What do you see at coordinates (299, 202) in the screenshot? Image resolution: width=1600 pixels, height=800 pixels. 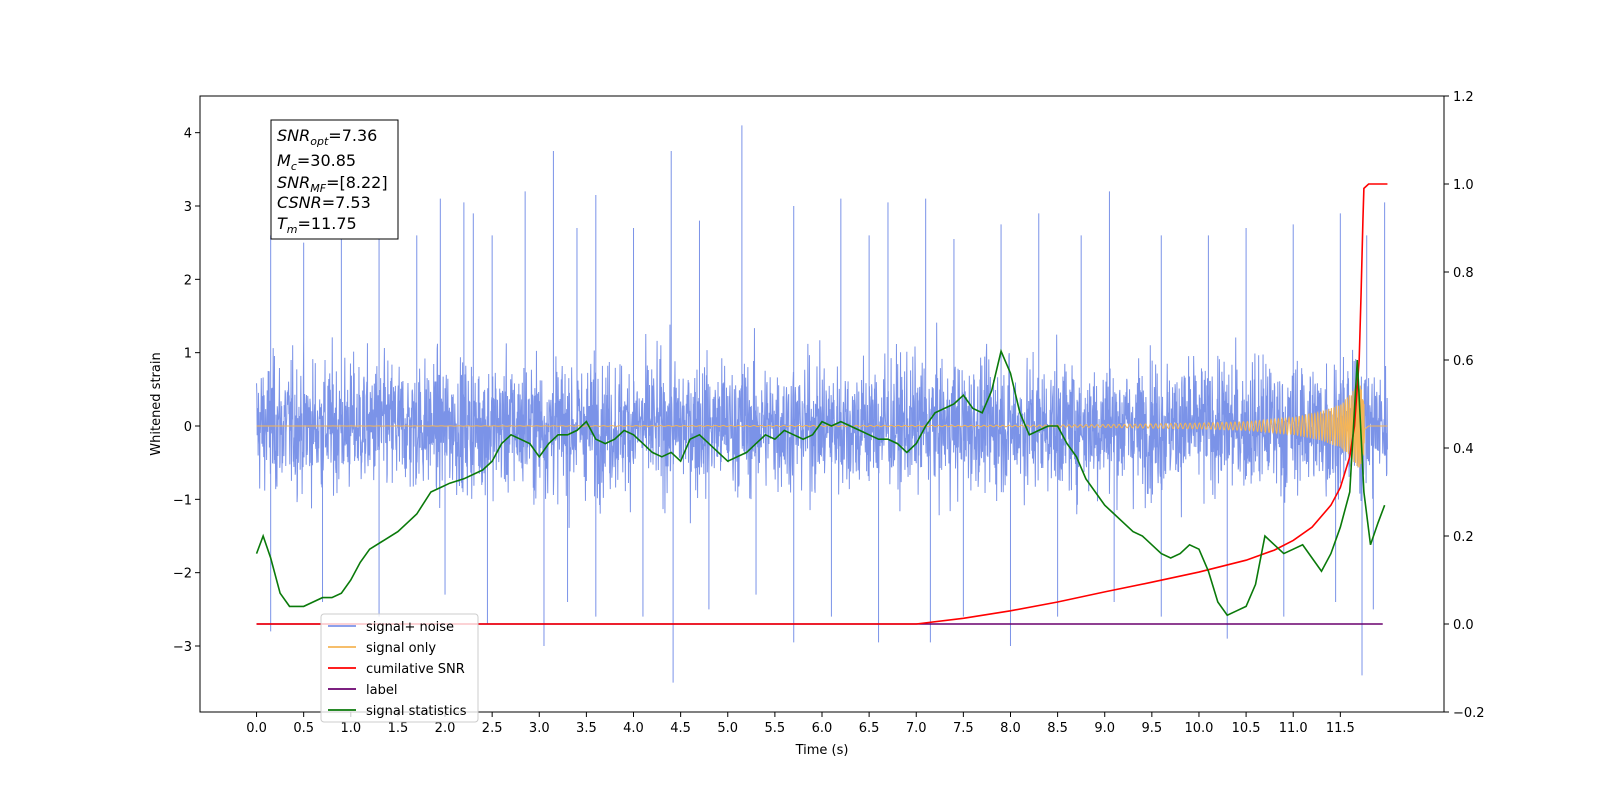 I see `info-symbol: CSNR` at bounding box center [299, 202].